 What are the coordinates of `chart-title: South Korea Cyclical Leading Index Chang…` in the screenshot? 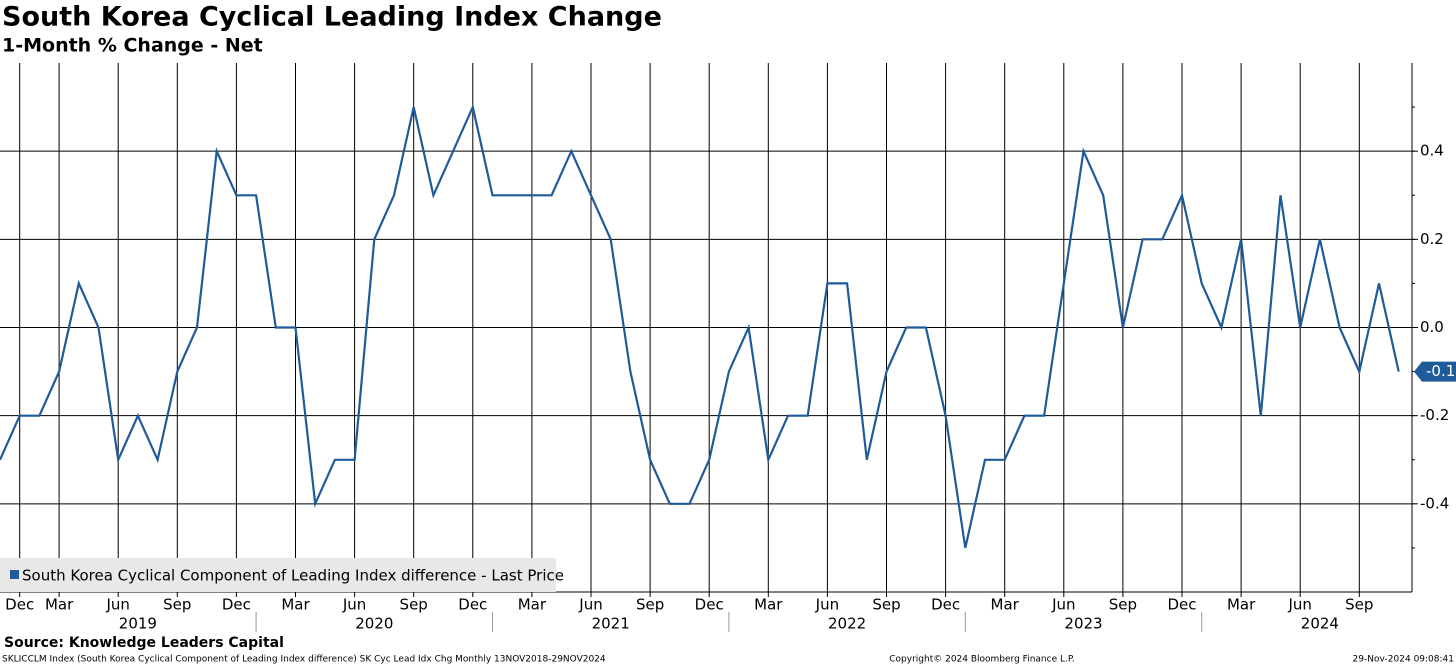 It's located at (332, 17).